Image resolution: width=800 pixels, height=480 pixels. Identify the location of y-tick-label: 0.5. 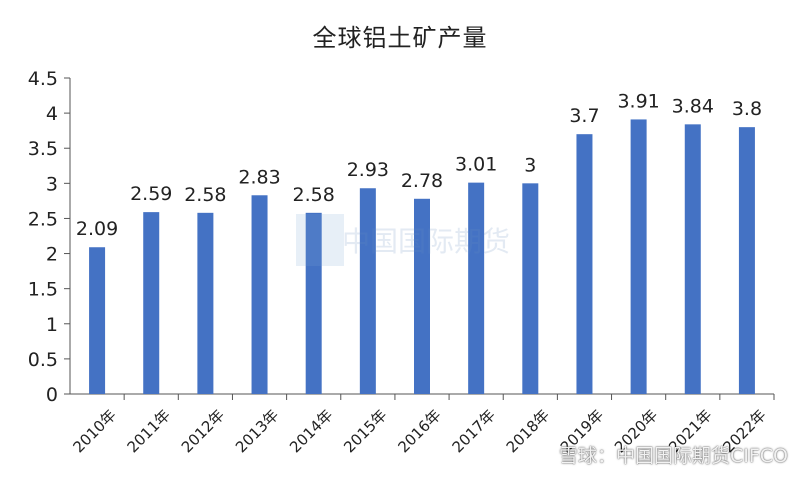
(43, 360).